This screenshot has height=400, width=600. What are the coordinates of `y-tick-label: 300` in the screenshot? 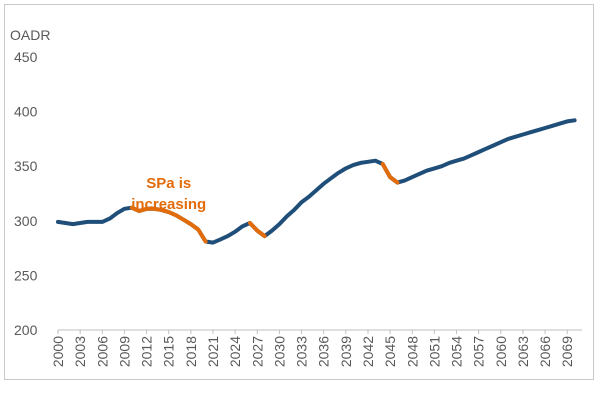 It's located at (26, 221).